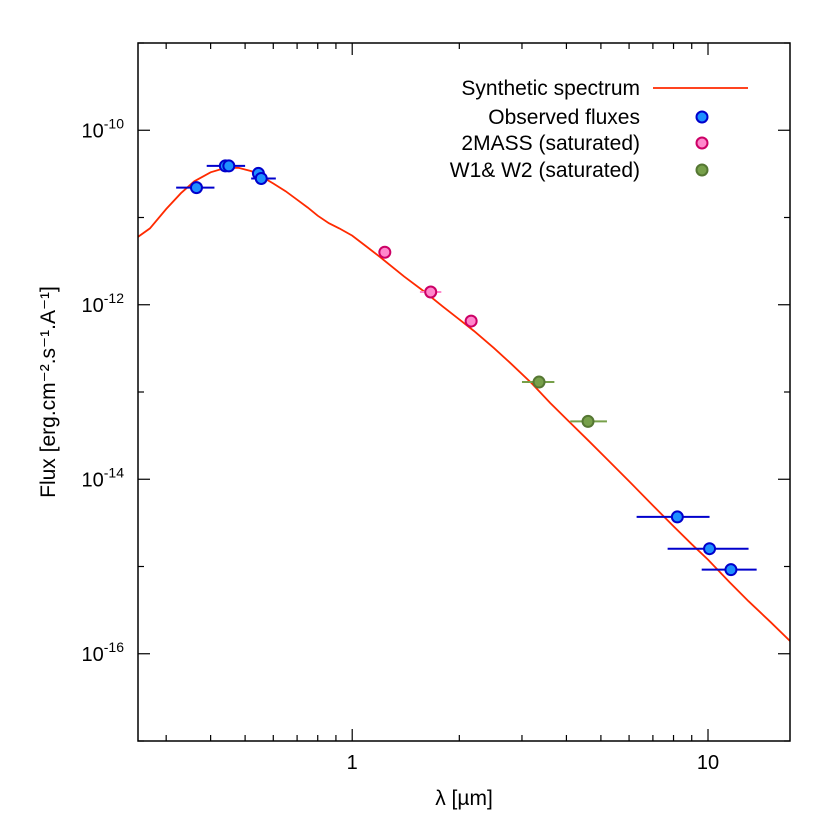  Describe the element at coordinates (564, 117) in the screenshot. I see `legend-label: Observed fluxes` at that location.